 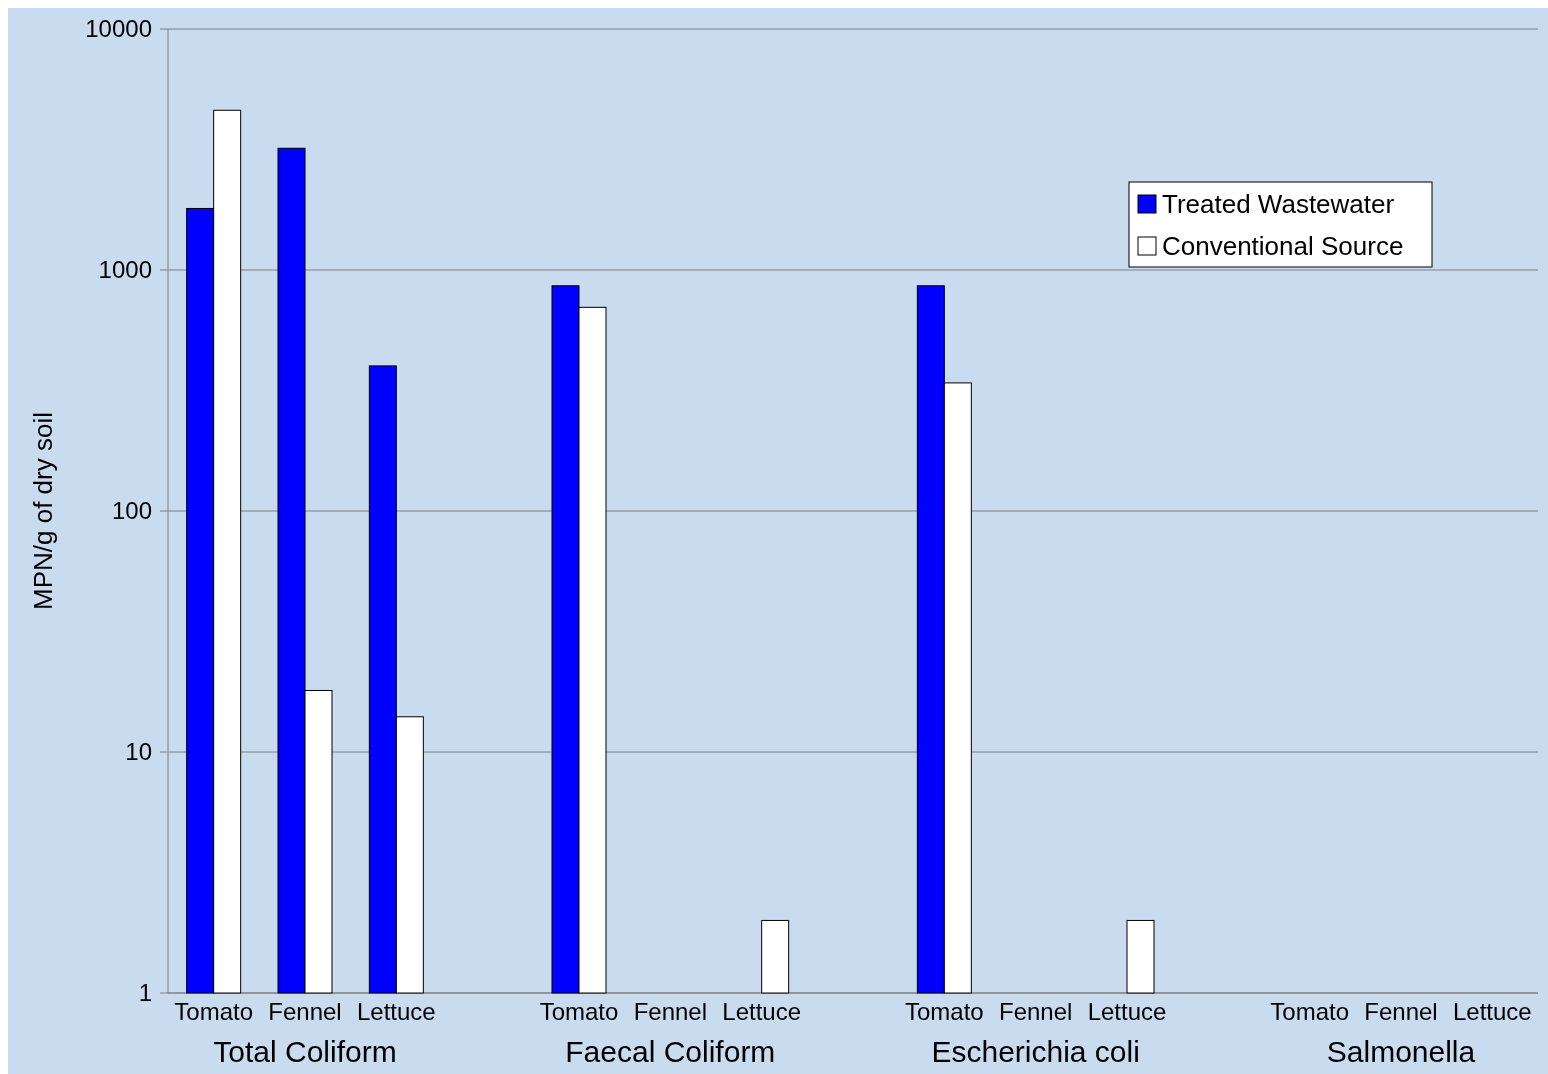 What do you see at coordinates (145, 993) in the screenshot?
I see `y-tick-label: 1` at bounding box center [145, 993].